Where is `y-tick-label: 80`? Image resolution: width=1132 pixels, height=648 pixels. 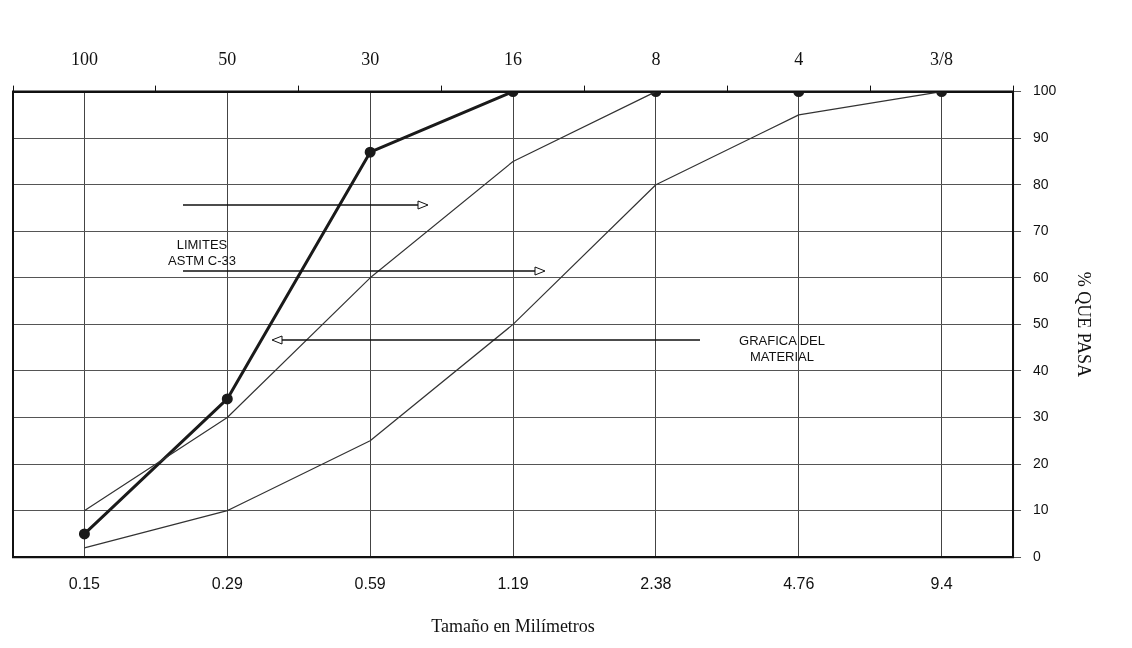 y-tick-label: 80 is located at coordinates (1041, 183).